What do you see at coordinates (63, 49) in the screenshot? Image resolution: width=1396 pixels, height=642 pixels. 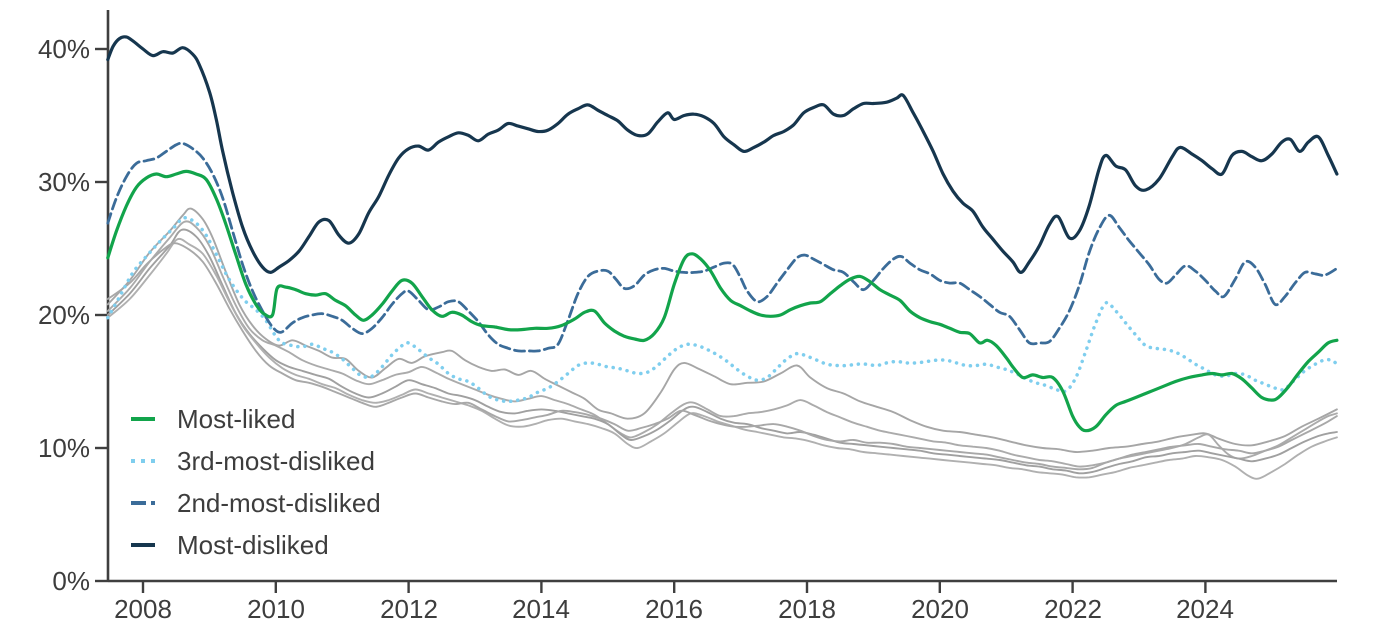 I see `y-tick-label-40: 40%` at bounding box center [63, 49].